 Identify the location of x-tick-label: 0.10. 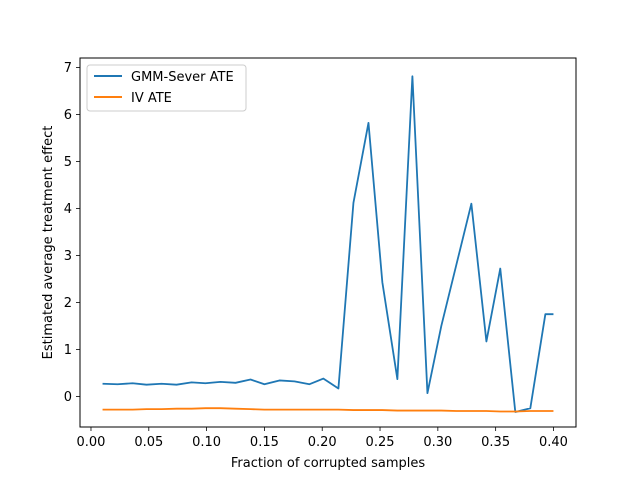
(206, 442).